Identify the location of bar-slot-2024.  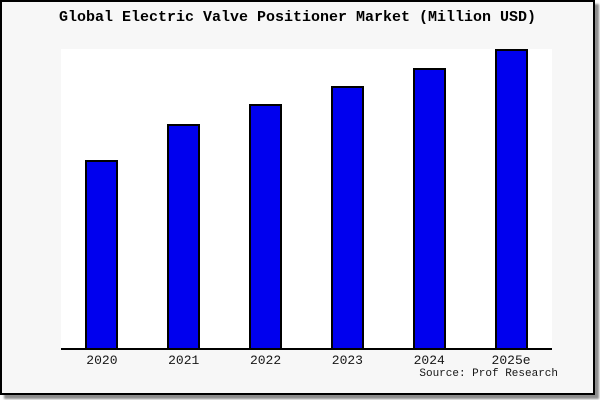
(429, 198).